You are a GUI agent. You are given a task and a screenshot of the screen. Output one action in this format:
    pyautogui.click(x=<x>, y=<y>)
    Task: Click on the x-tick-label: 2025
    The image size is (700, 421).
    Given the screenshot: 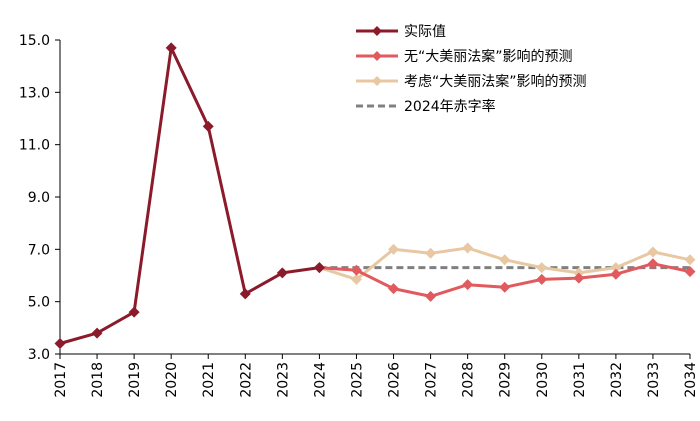 What is the action you would take?
    pyautogui.click(x=357, y=380)
    